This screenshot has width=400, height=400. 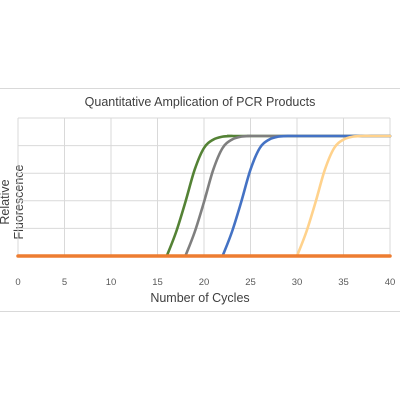 I want to click on x-tick-label: 15, so click(x=157, y=282).